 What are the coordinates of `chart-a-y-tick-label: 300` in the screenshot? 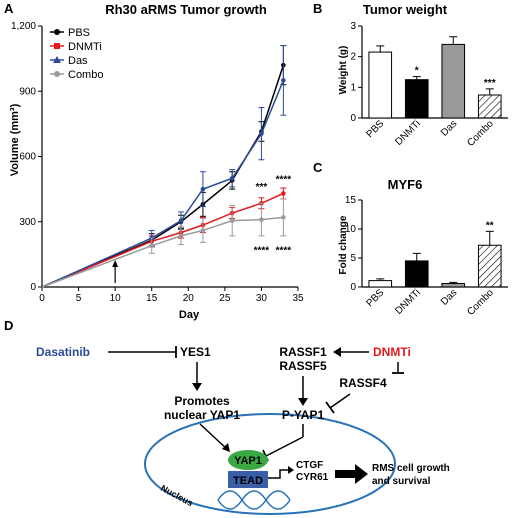 It's located at (27, 222).